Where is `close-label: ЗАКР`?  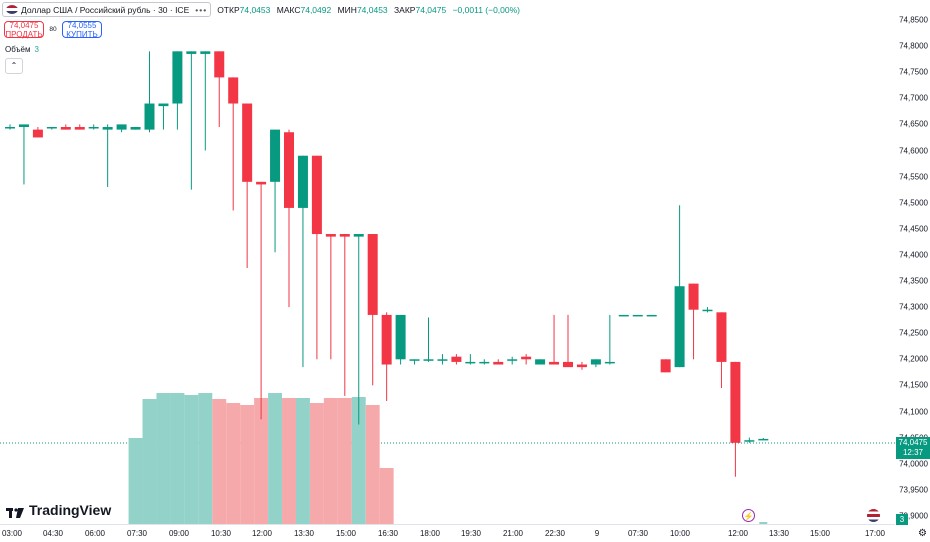 close-label: ЗАКР is located at coordinates (405, 9).